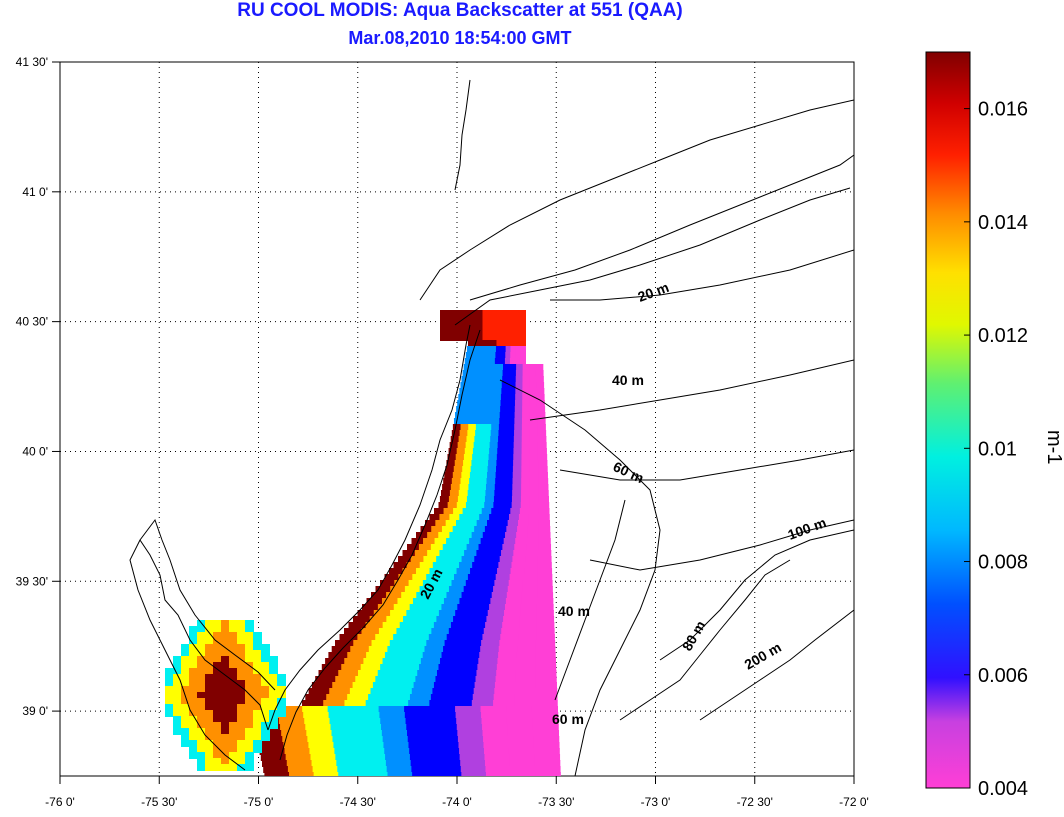 The height and width of the screenshot is (817, 1064). I want to click on colorbar-unit: m-1, so click(1053, 447).